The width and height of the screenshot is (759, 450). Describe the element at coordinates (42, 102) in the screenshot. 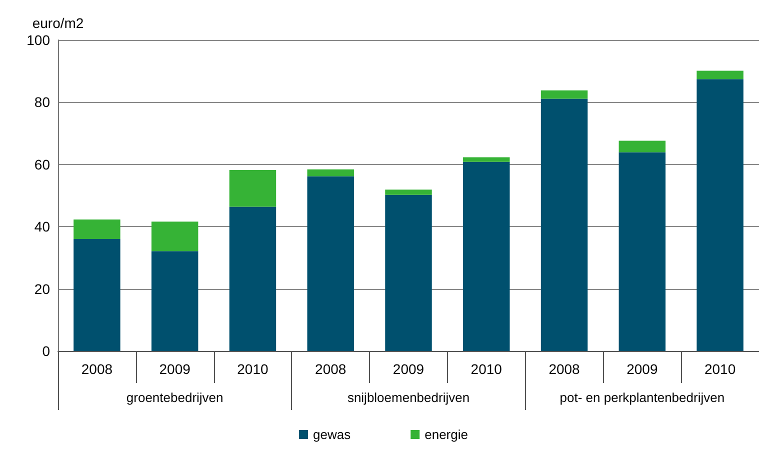

I see `y-tick-label: 80` at that location.